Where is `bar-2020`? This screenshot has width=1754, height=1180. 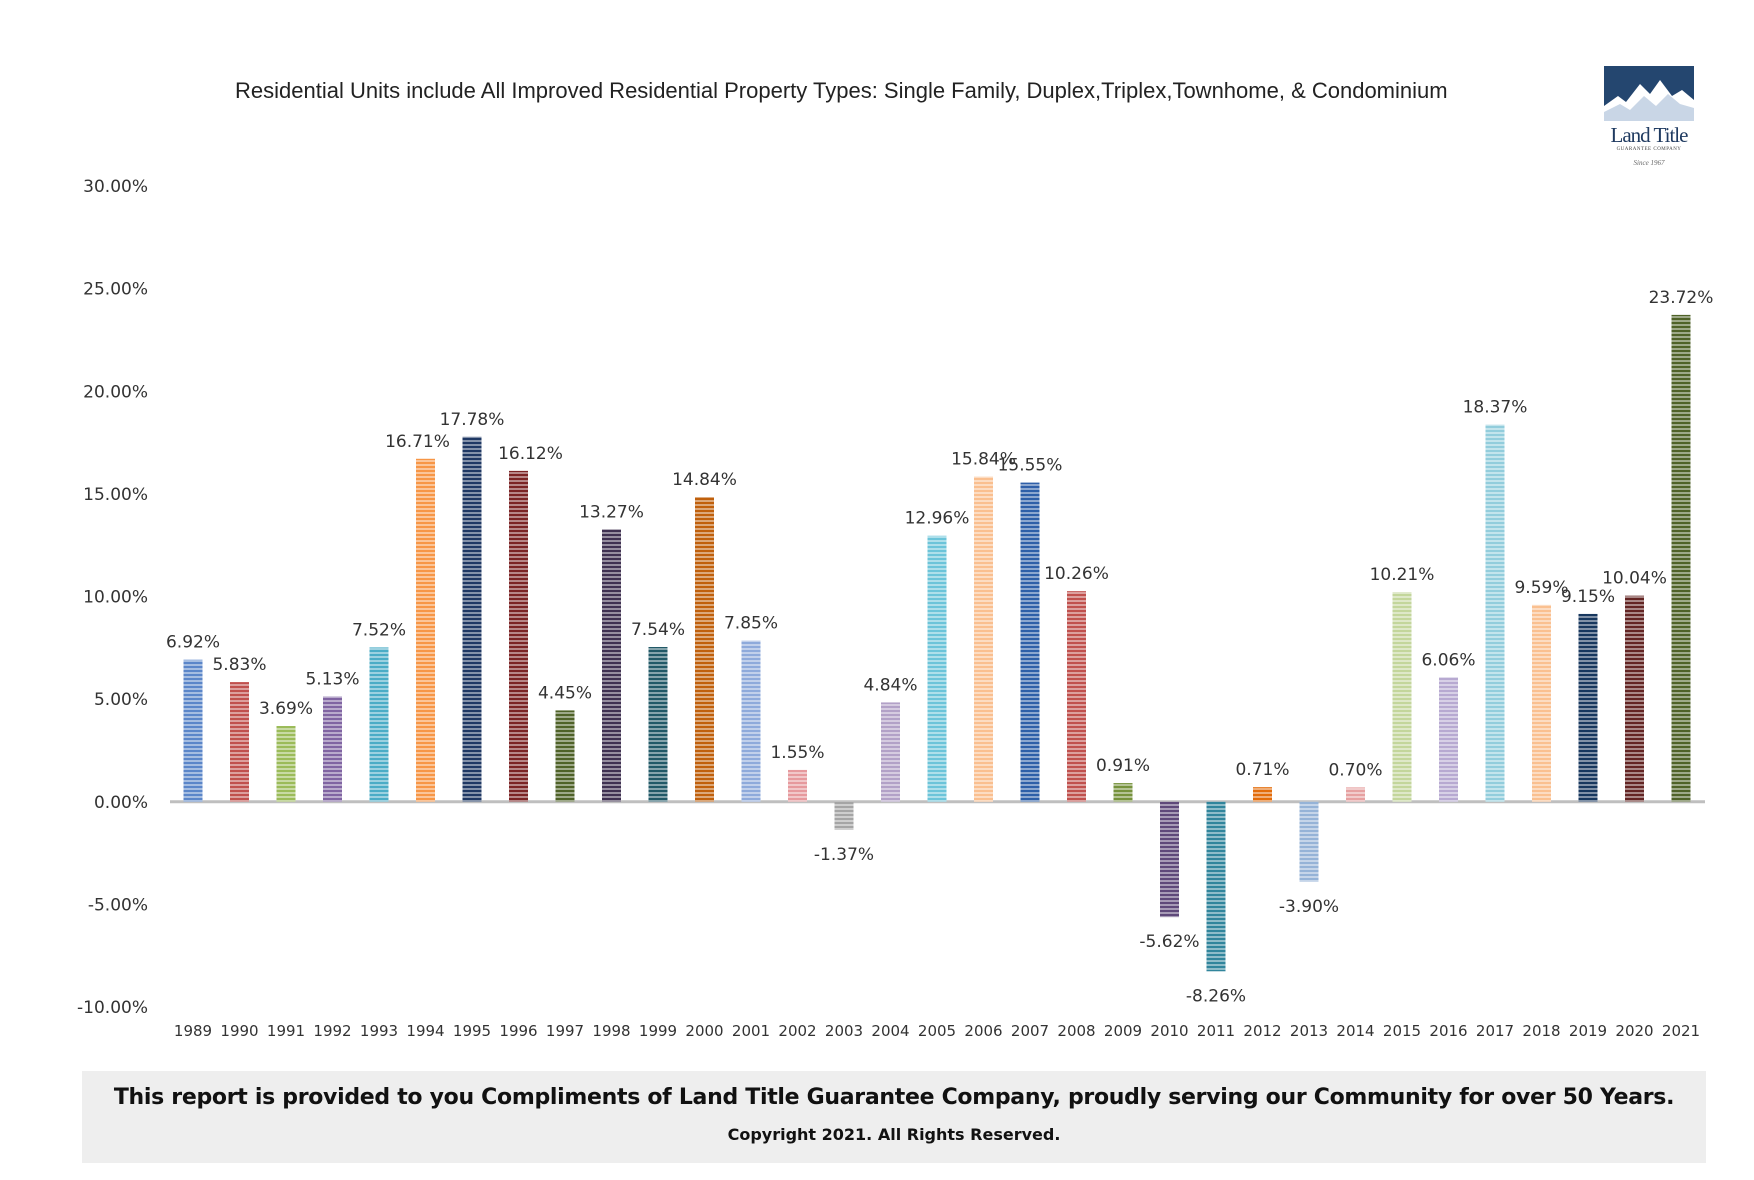 bar-2020 is located at coordinates (1634, 698).